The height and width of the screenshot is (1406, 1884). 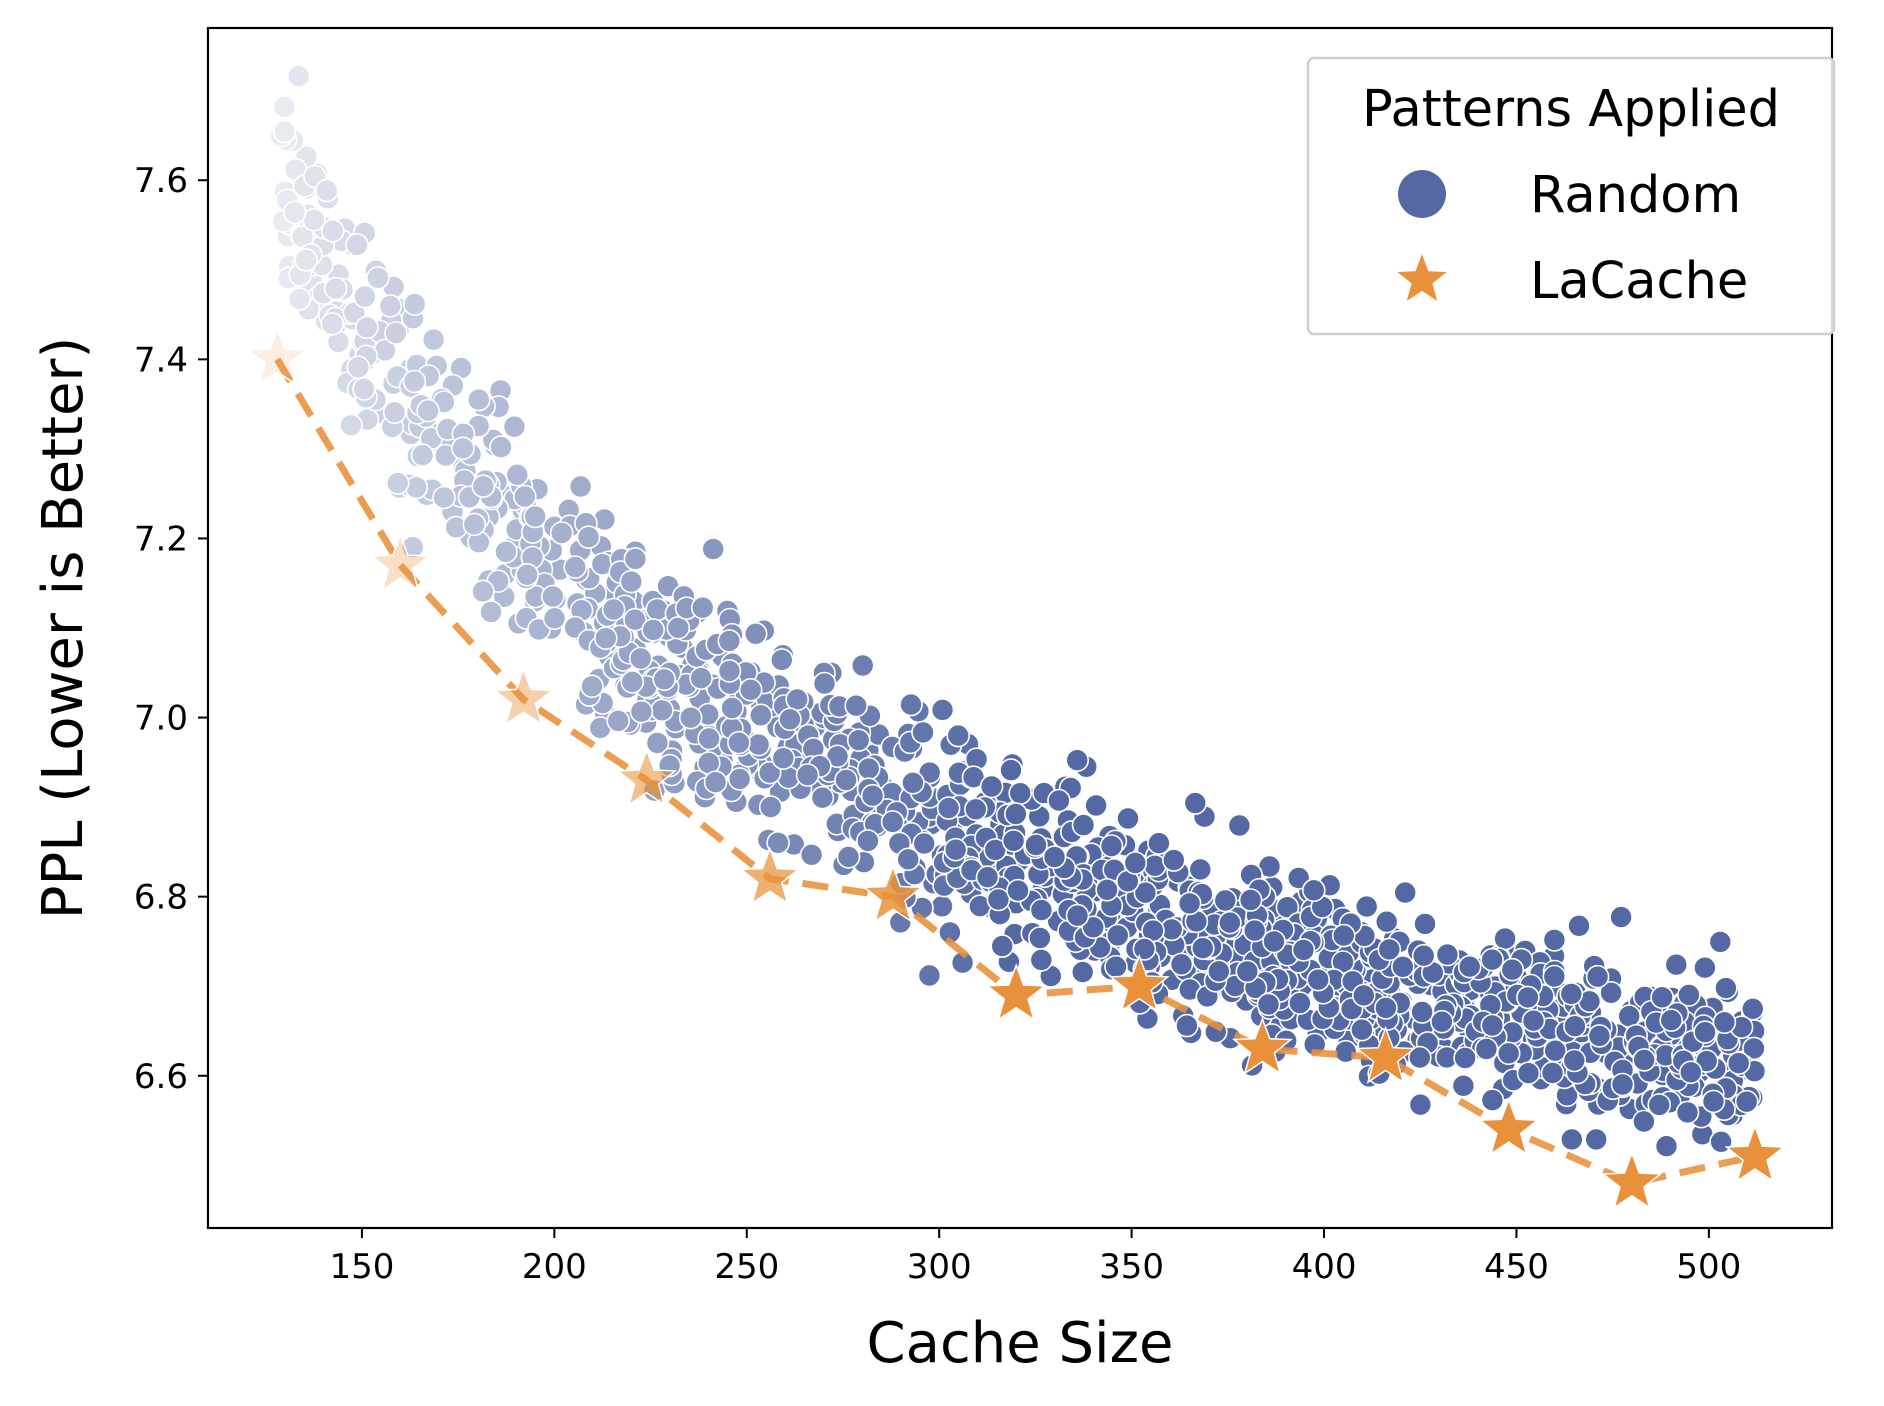 I want to click on y-tick-label: 6.8, so click(x=161, y=898).